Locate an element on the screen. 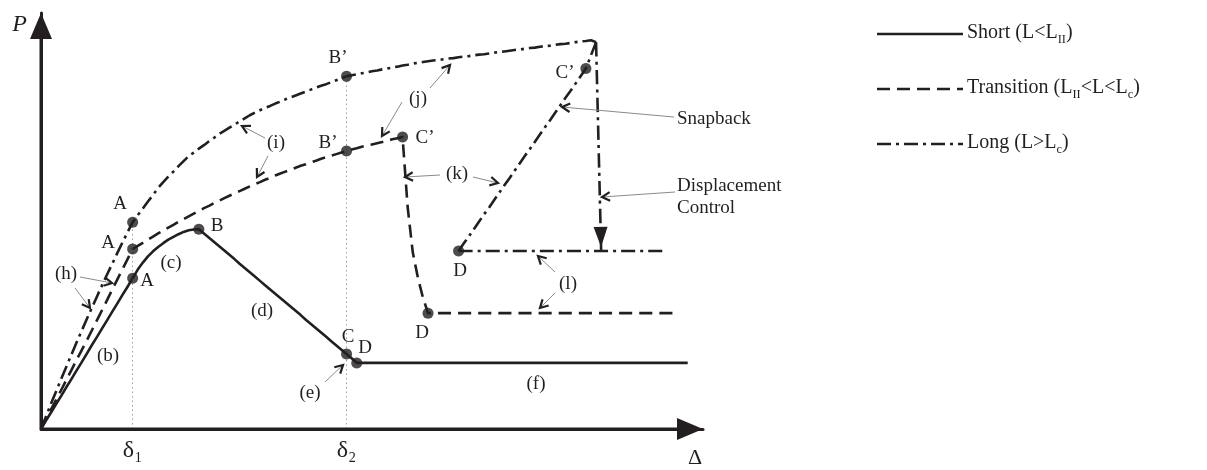 The image size is (1207, 470). annotation: Snapback is located at coordinates (714, 118).